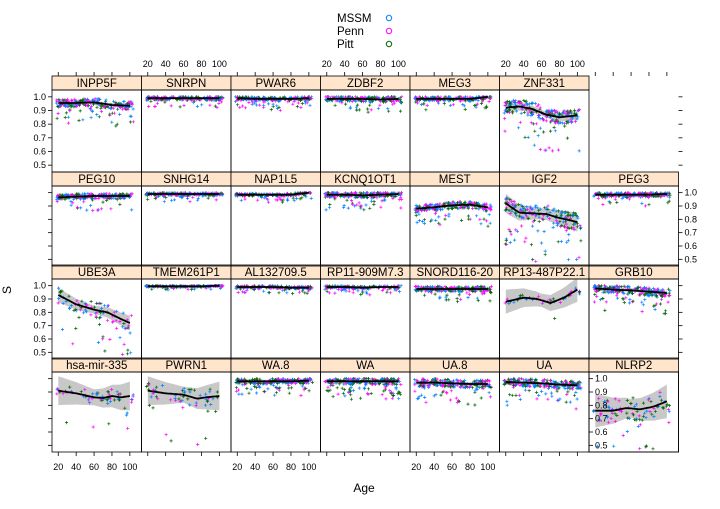  I want to click on panel-kcnq1ot1: KCNQ1OT1, so click(366, 219).